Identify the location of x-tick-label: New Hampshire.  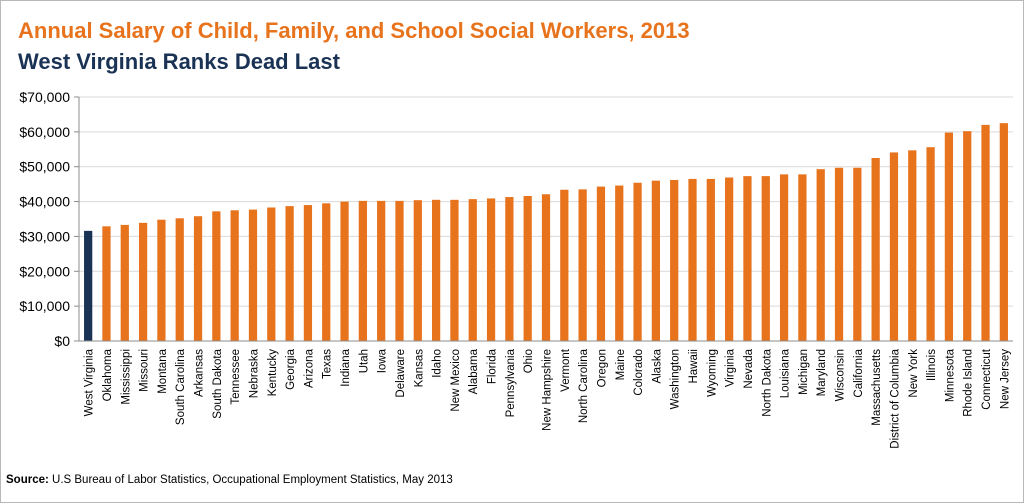
(548, 390).